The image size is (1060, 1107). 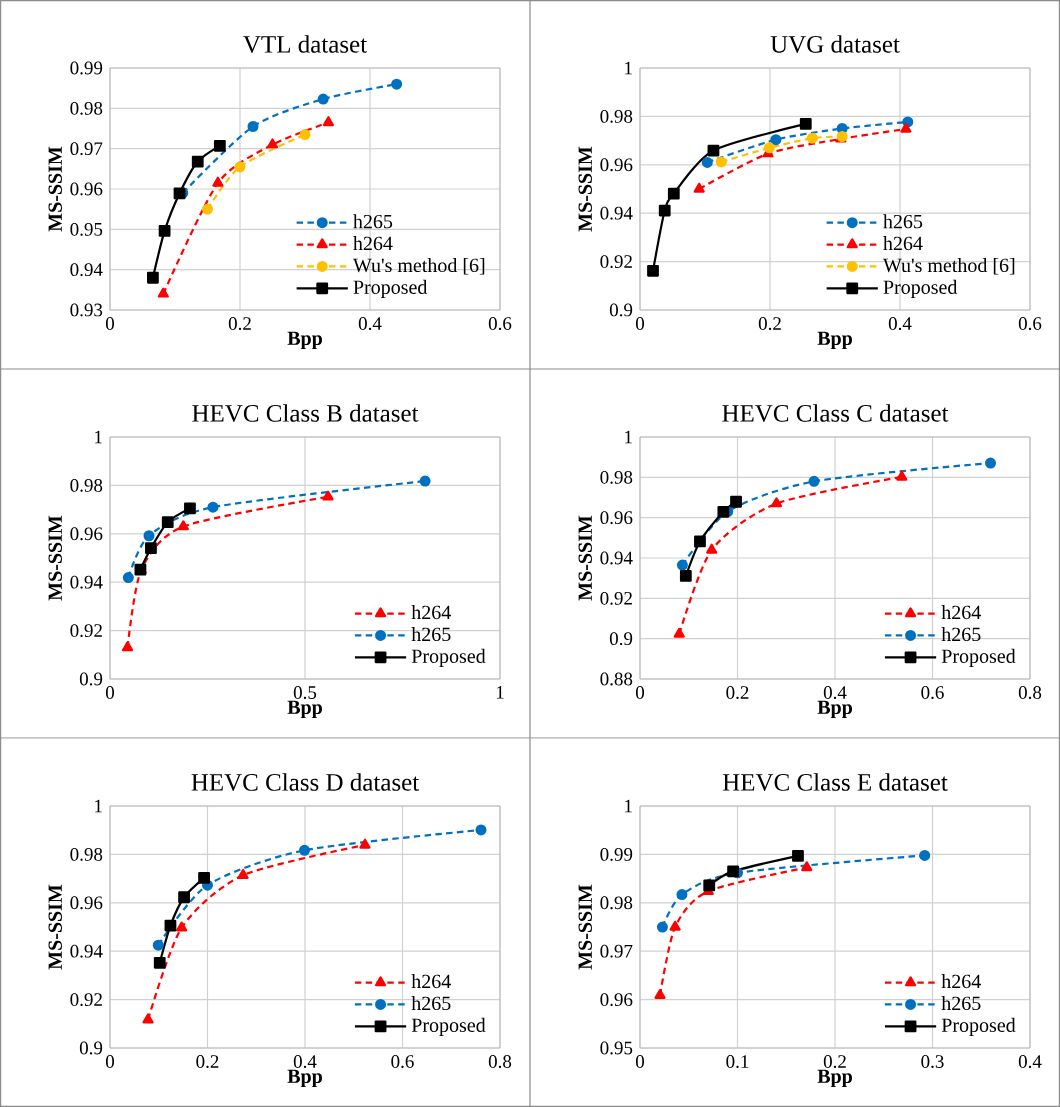 What do you see at coordinates (305, 692) in the screenshot?
I see `x-tick-label: 0.5` at bounding box center [305, 692].